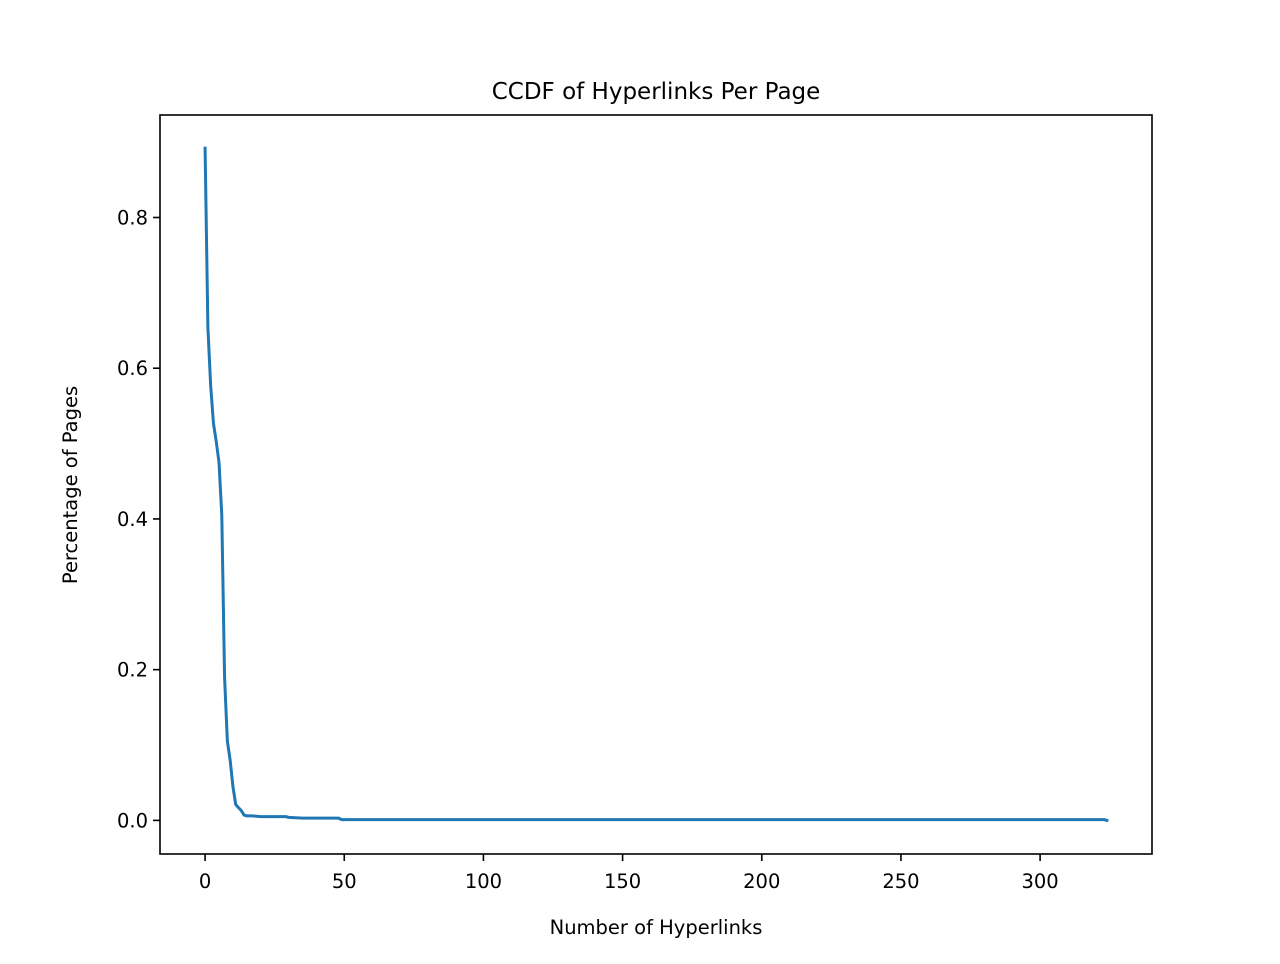  Describe the element at coordinates (205, 881) in the screenshot. I see `x-tick-label: 0` at that location.